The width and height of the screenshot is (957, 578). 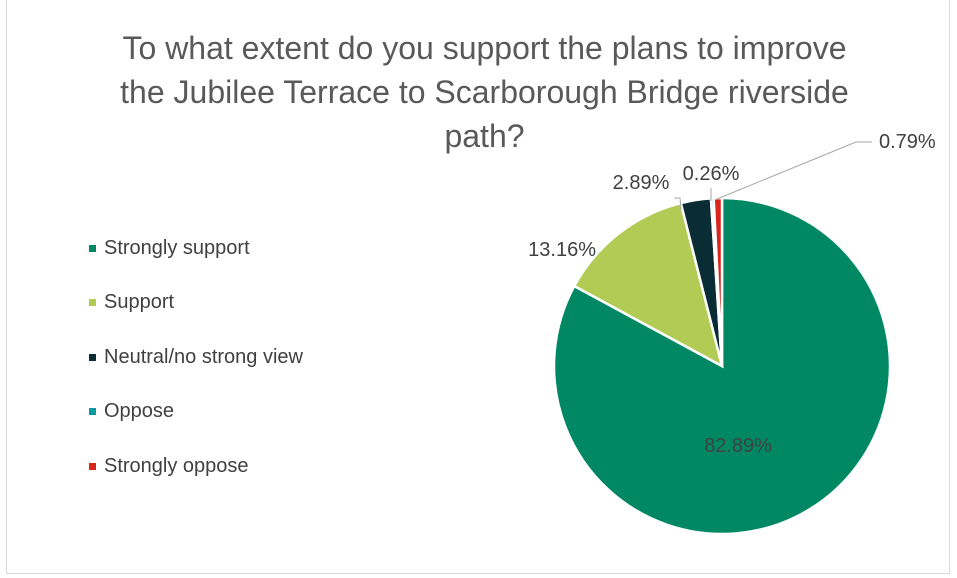 I want to click on data-label-support: 13.16%, so click(x=562, y=250).